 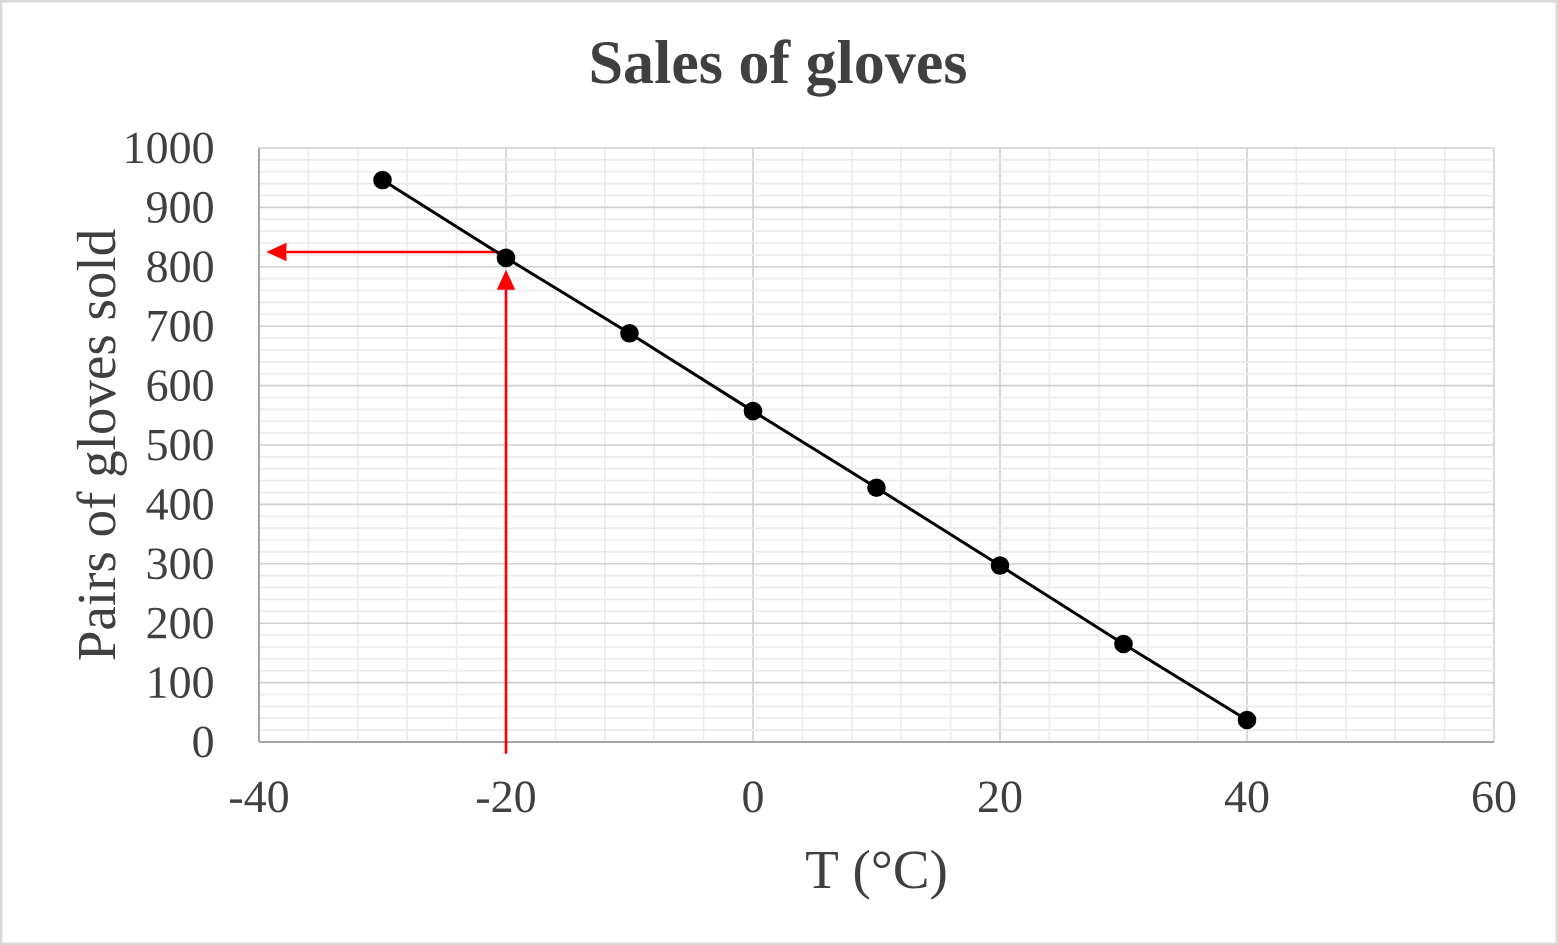 What do you see at coordinates (876, 874) in the screenshot?
I see `x-axis-title: T (°C)` at bounding box center [876, 874].